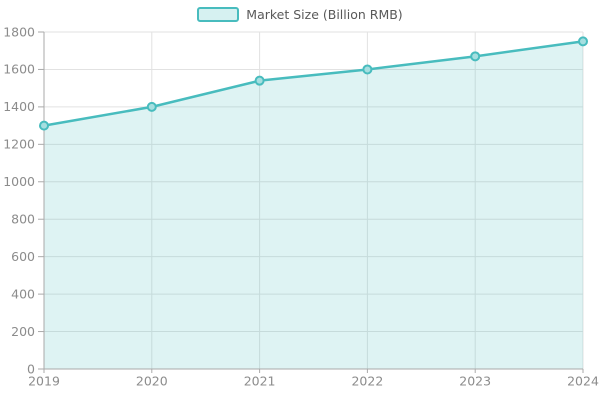 This screenshot has height=400, width=600. Describe the element at coordinates (44, 381) in the screenshot. I see `x-tick-label: 2019` at that location.